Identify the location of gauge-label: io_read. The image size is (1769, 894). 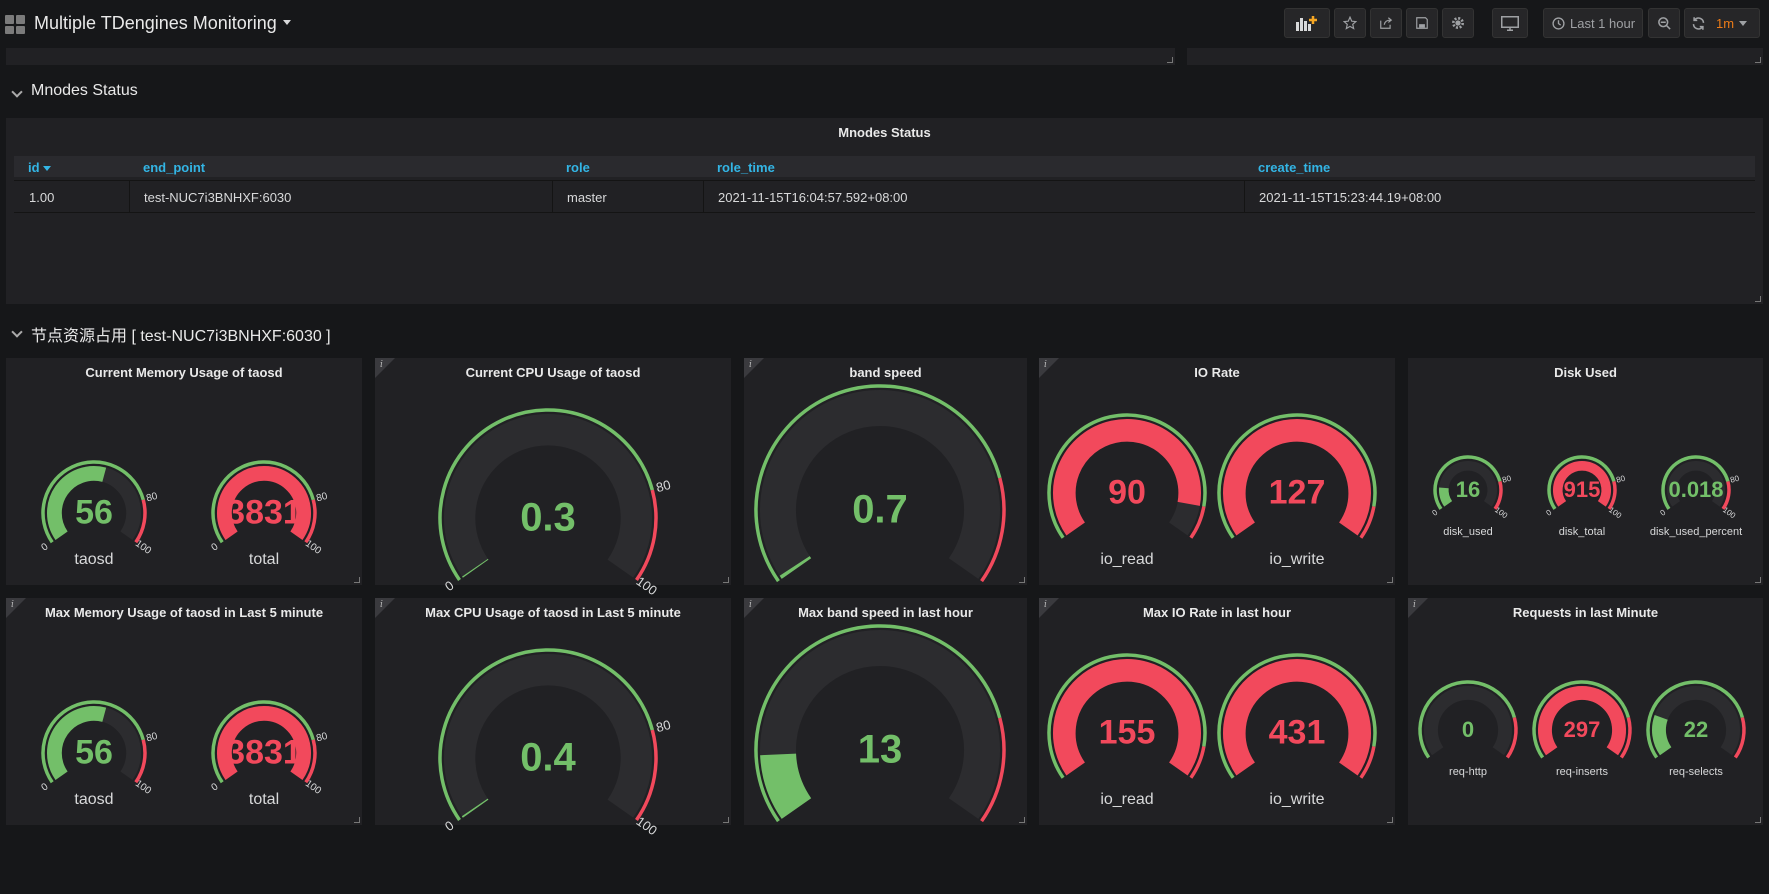
(1127, 559).